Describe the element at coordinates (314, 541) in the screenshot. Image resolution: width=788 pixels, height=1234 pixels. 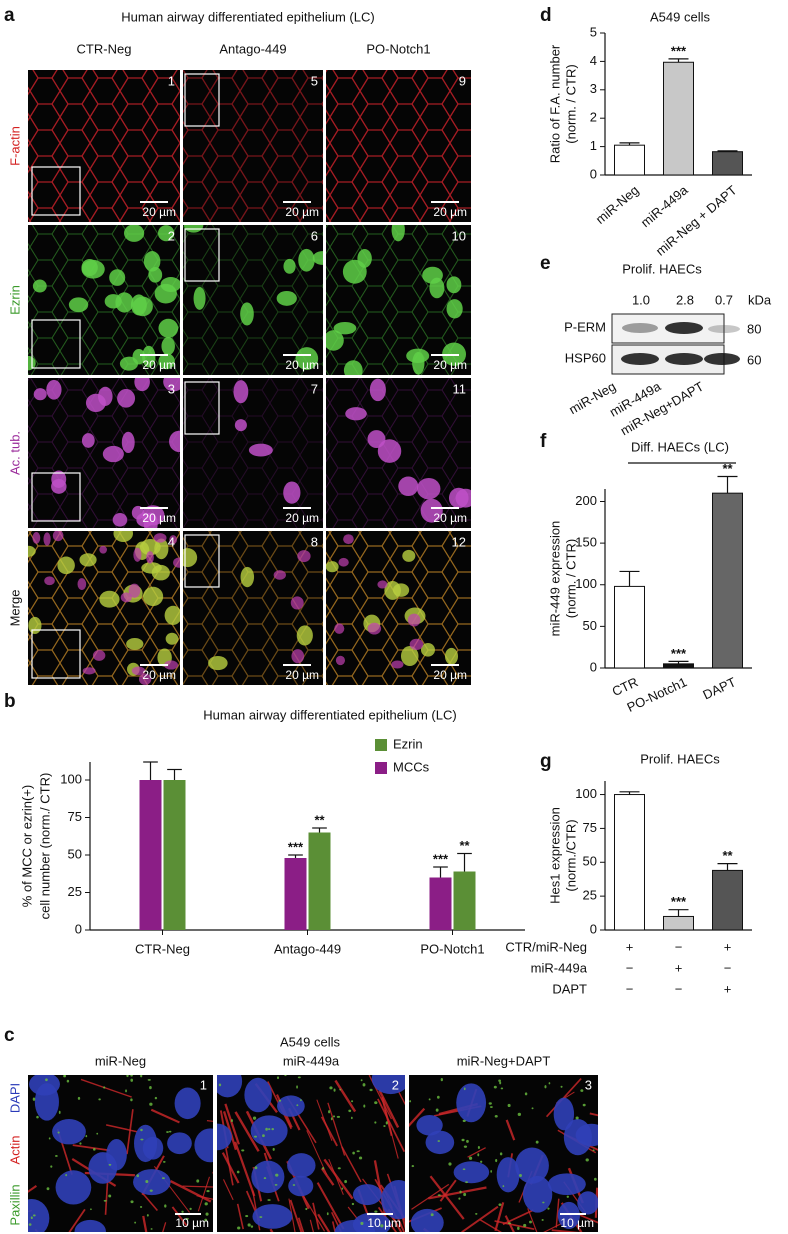
I see `image-number: 8` at that location.